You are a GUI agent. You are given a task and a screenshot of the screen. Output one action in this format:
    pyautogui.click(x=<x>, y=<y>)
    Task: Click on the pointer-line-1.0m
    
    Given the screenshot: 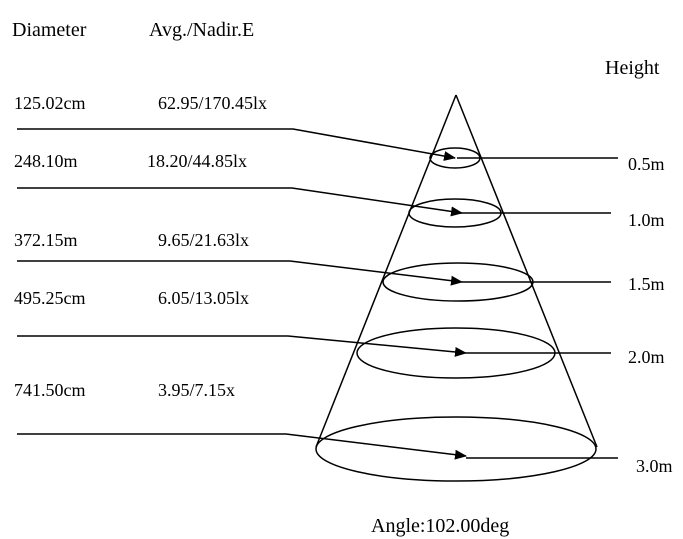 What is the action you would take?
    pyautogui.click(x=240, y=202)
    